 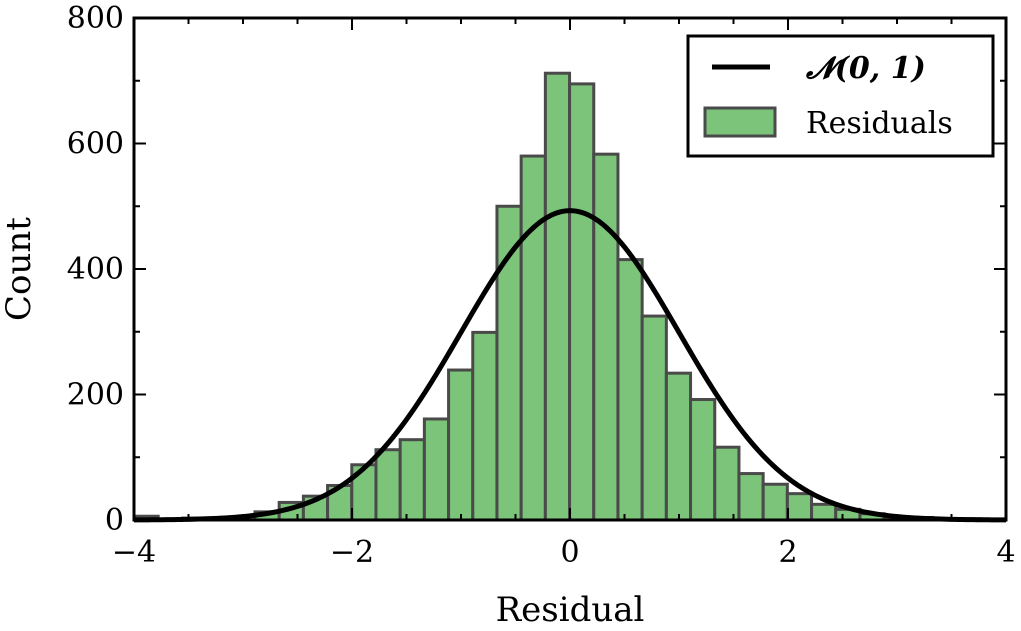 What do you see at coordinates (740, 122) in the screenshot?
I see `legend-bars-swatch` at bounding box center [740, 122].